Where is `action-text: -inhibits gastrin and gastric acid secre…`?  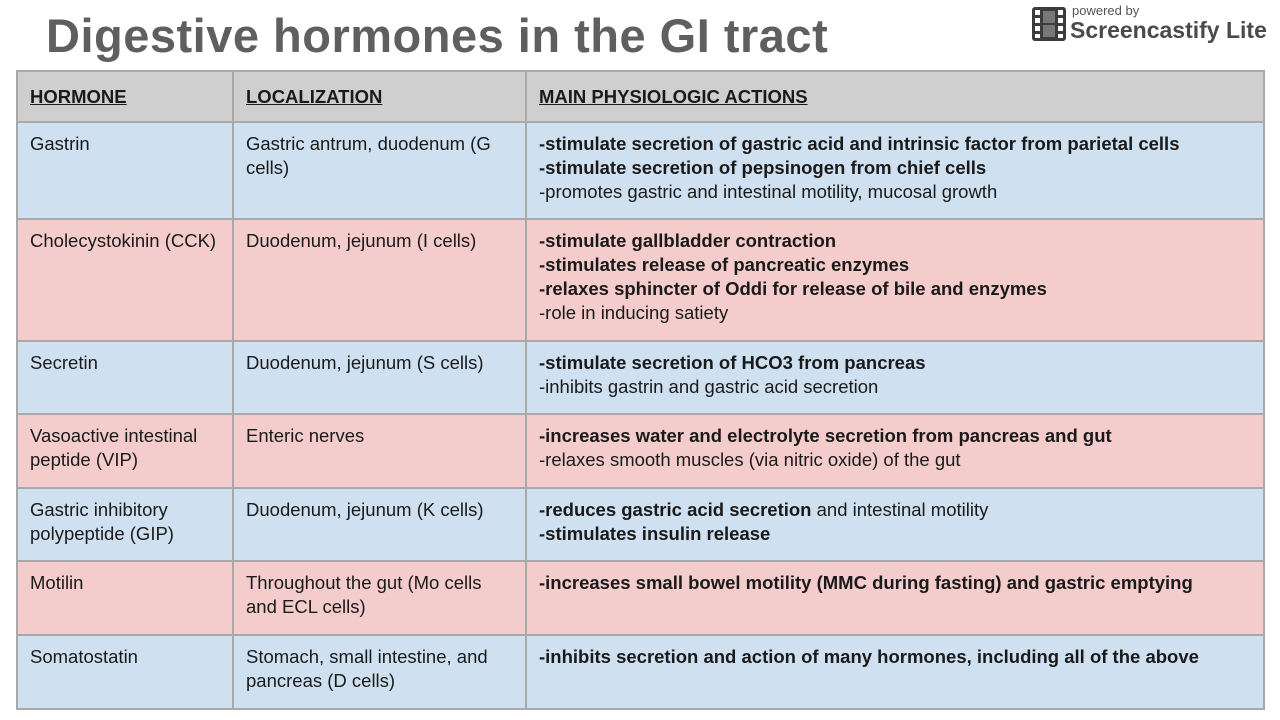 action-text: -inhibits gastrin and gastric acid secre… is located at coordinates (709, 386).